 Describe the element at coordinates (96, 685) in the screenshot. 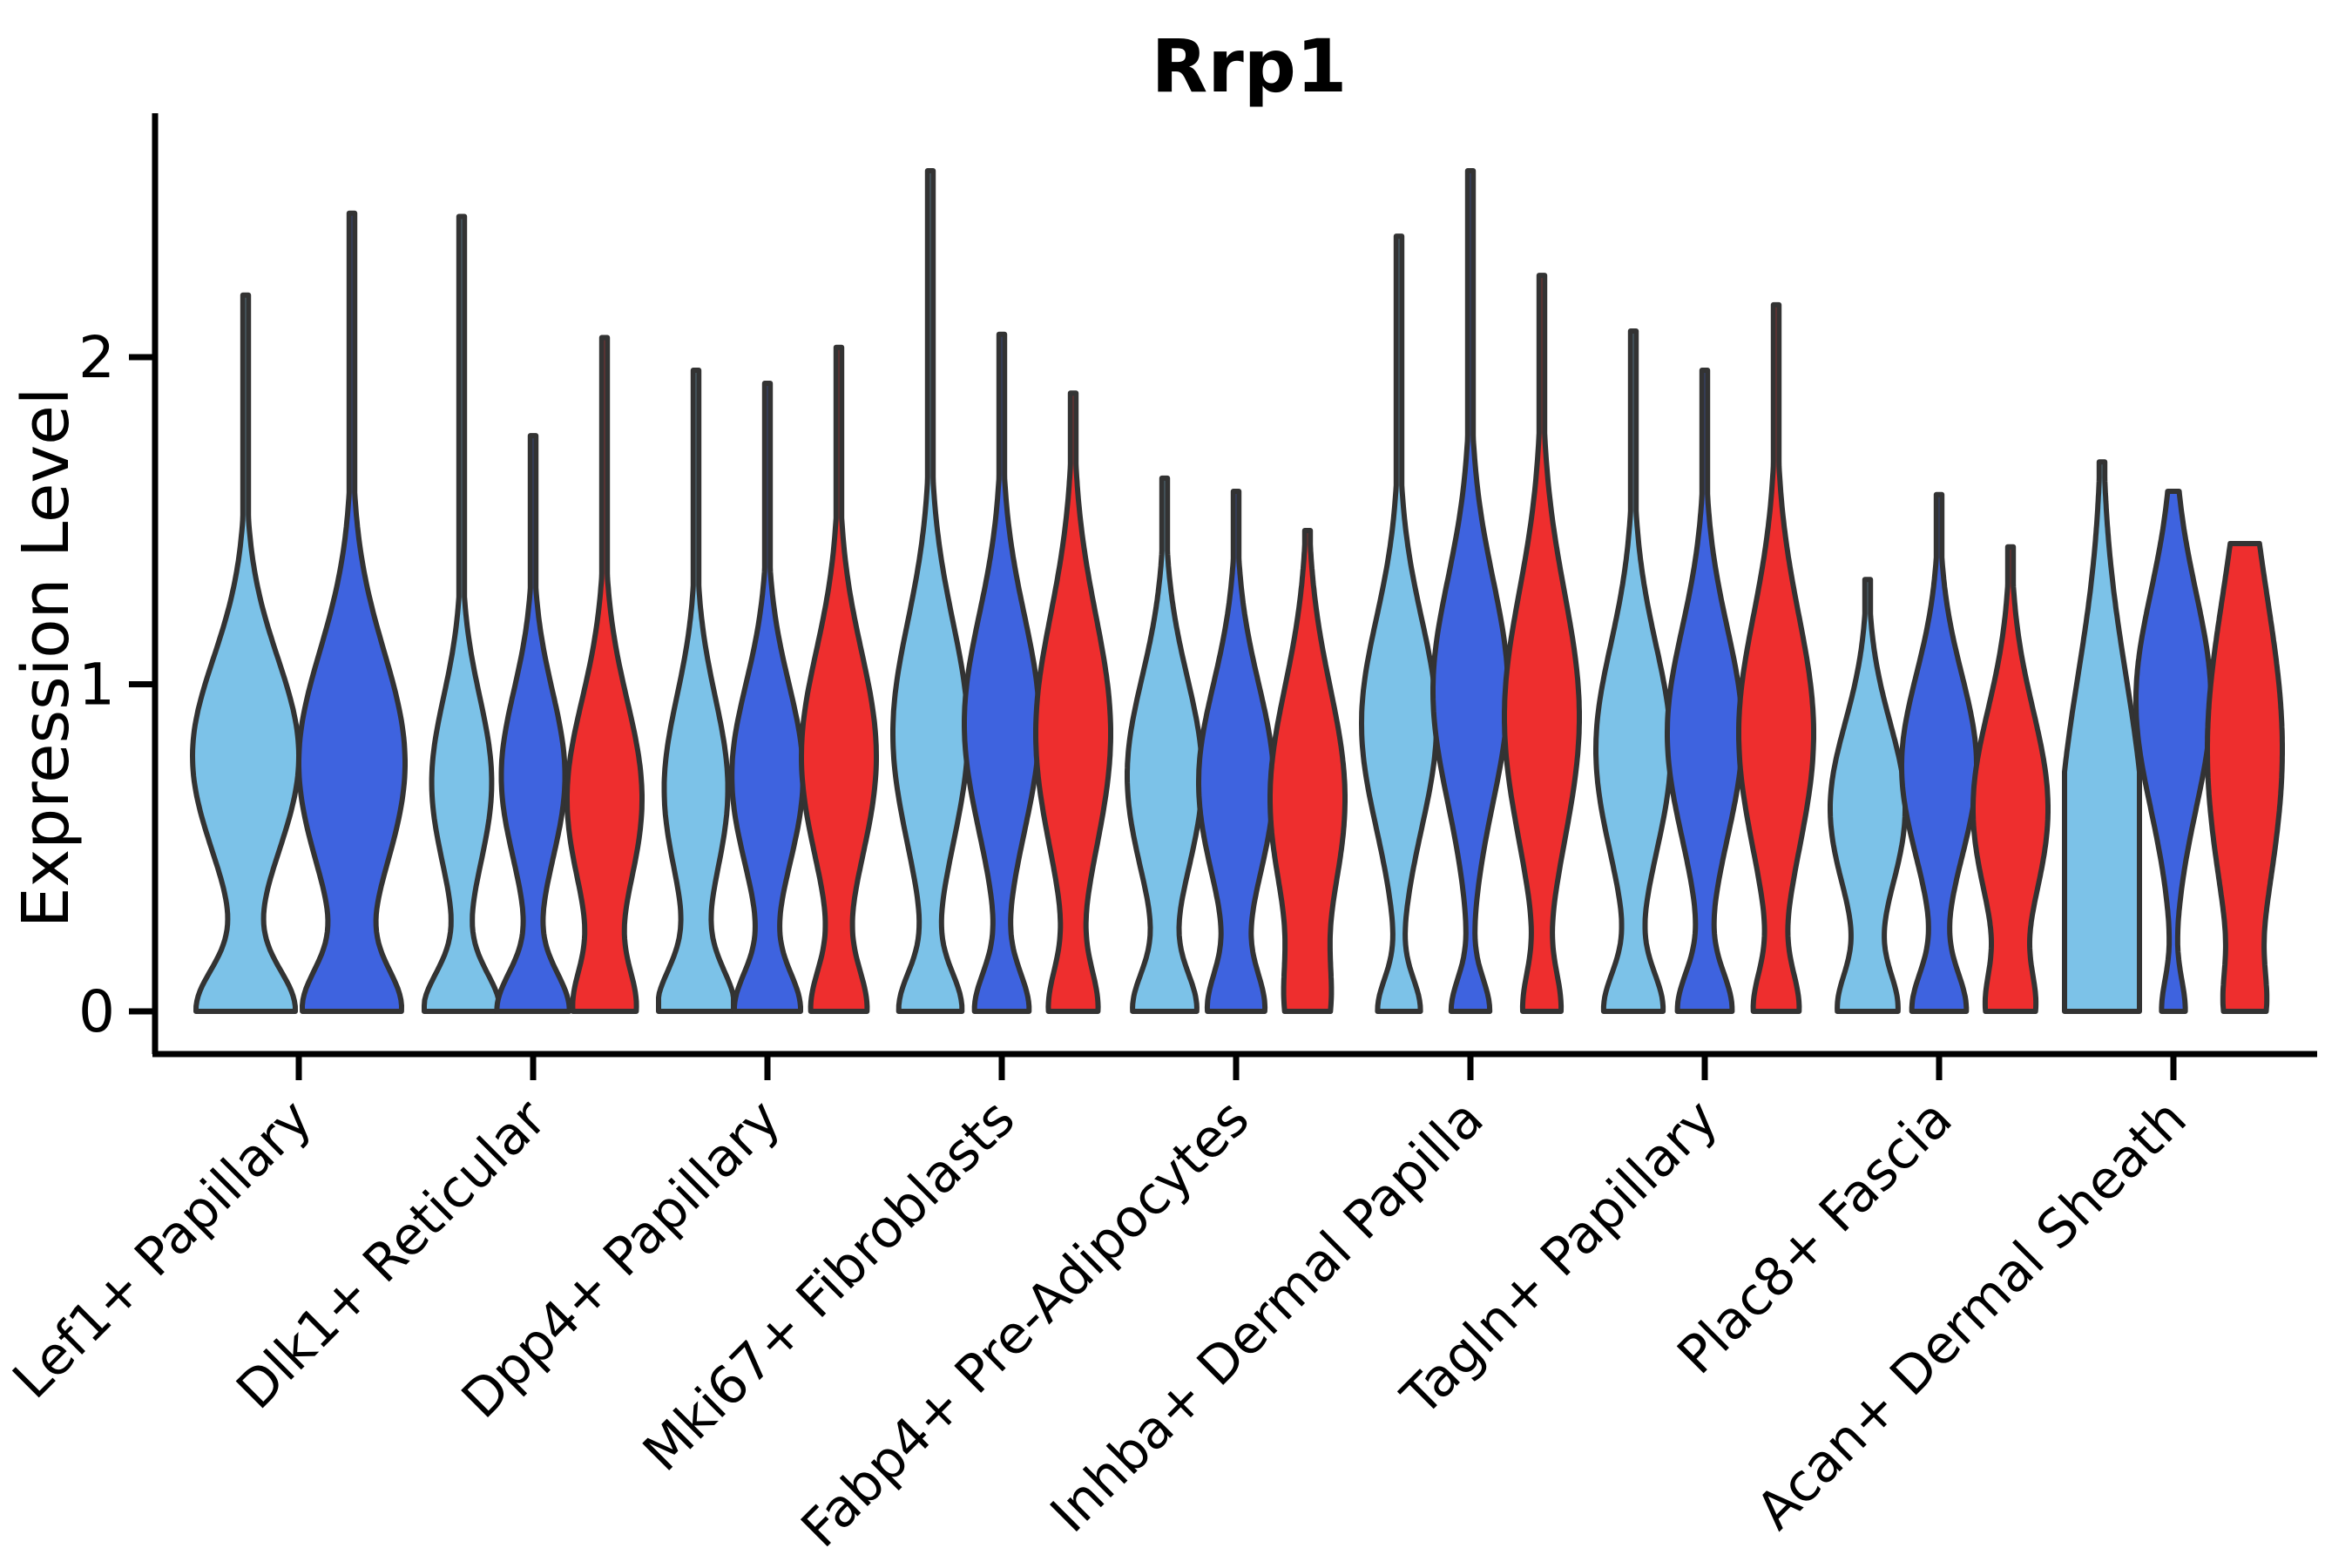

I see `y-tick-label: 1` at that location.